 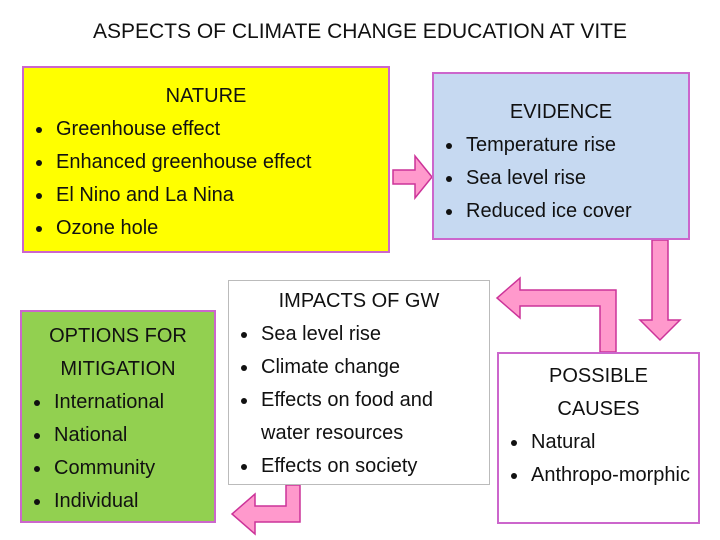 What do you see at coordinates (598, 392) in the screenshot?
I see `box-heading: POSSIBLE CAUSES` at bounding box center [598, 392].